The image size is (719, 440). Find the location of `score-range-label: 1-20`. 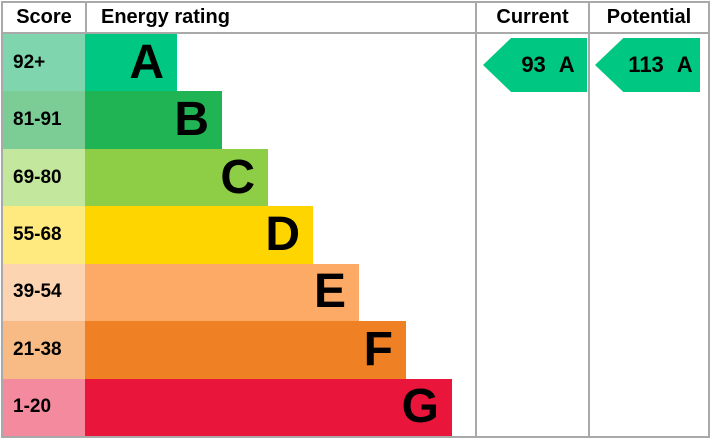

score-range-label: 1-20 is located at coordinates (44, 407).